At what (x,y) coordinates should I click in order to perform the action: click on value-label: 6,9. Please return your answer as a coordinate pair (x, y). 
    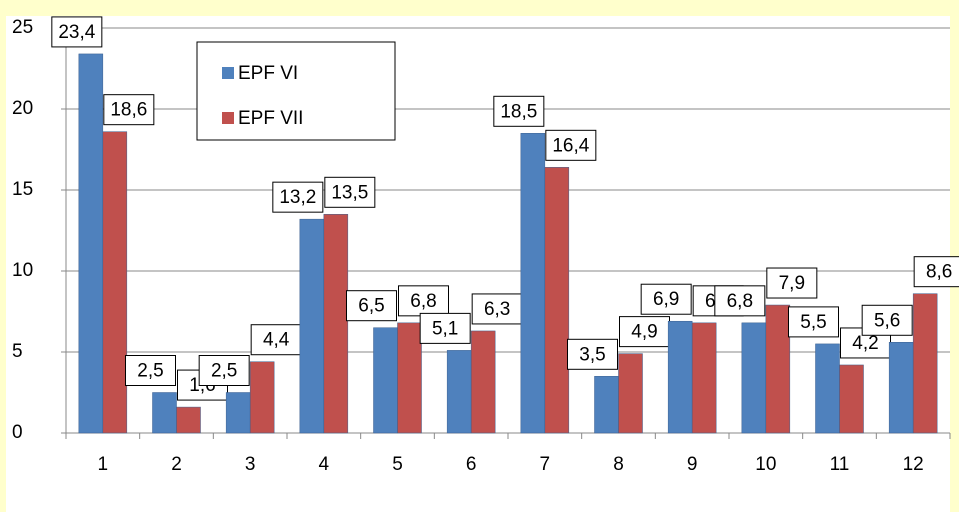
    Looking at the image, I should click on (666, 299).